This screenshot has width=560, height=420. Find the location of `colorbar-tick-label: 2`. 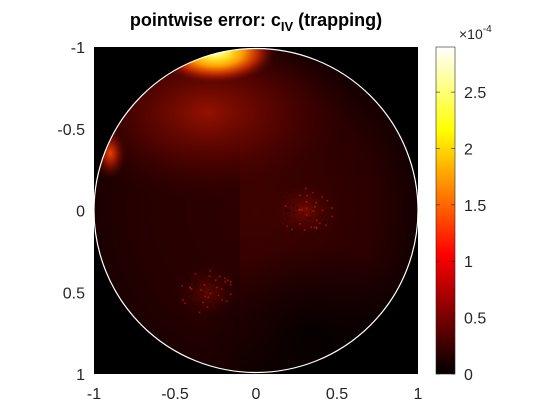

colorbar-tick-label: 2 is located at coordinates (468, 149).